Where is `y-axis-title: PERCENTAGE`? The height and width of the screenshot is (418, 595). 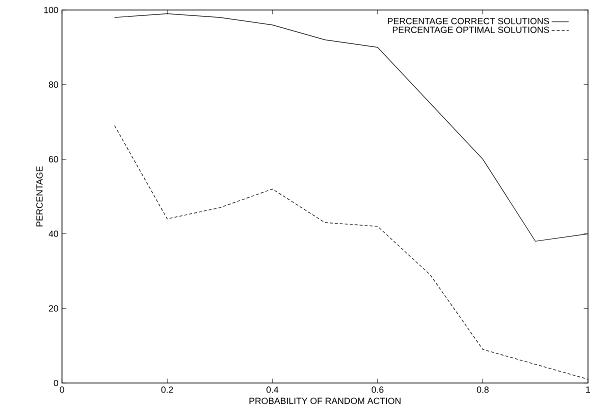
y-axis-title: PERCENTAGE is located at coordinates (39, 196).